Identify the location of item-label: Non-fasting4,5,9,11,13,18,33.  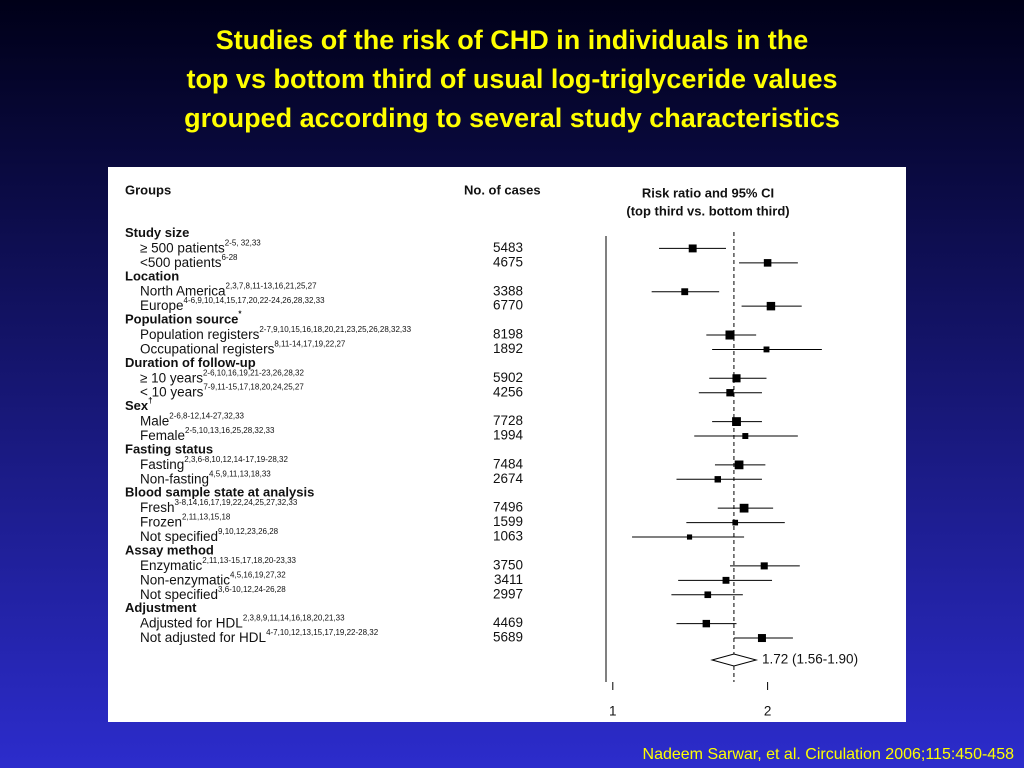
(205, 477).